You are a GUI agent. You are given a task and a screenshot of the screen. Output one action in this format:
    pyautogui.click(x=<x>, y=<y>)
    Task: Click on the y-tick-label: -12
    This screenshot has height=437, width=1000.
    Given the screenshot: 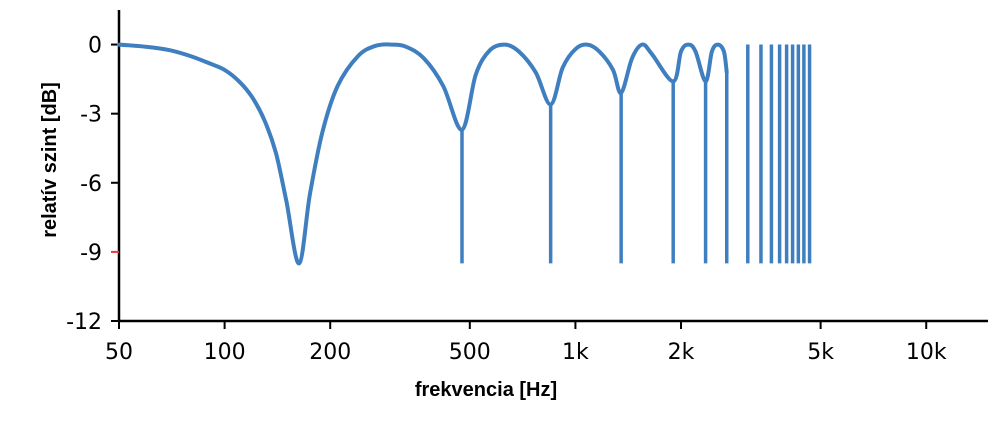 What is the action you would take?
    pyautogui.click(x=84, y=322)
    